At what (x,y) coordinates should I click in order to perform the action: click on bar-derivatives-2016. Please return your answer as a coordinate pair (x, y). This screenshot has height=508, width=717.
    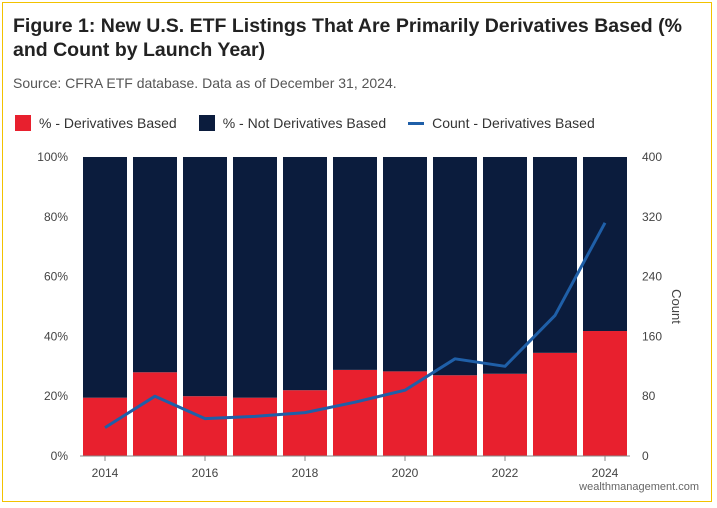
    Looking at the image, I should click on (205, 426).